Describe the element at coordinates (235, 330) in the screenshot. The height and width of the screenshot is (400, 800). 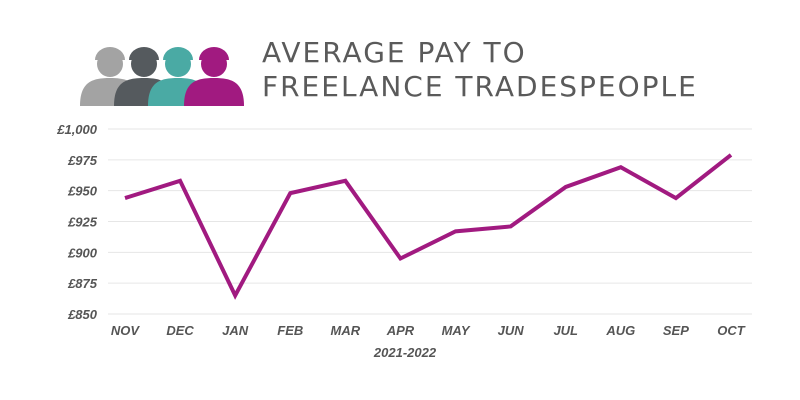
I see `x-tick-label: JAN` at that location.